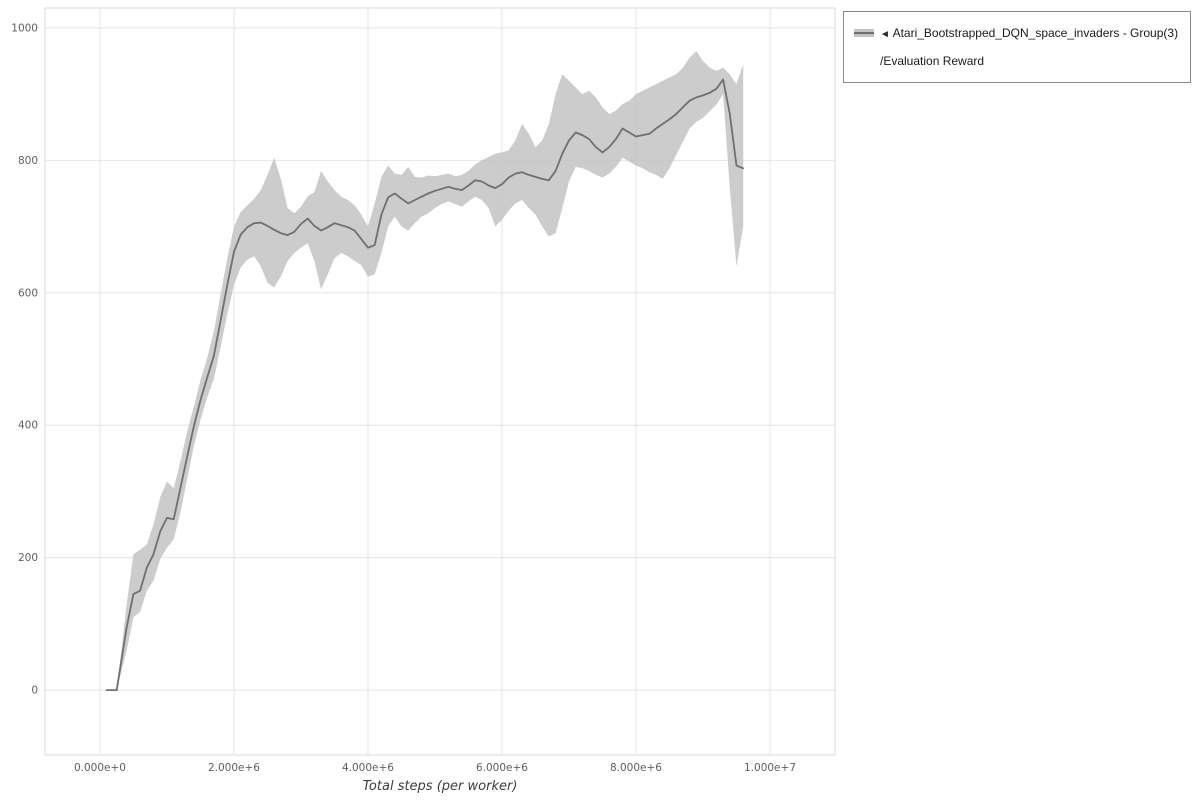  Describe the element at coordinates (770, 768) in the screenshot. I see `x-tick-label: 1.000e+7` at that location.